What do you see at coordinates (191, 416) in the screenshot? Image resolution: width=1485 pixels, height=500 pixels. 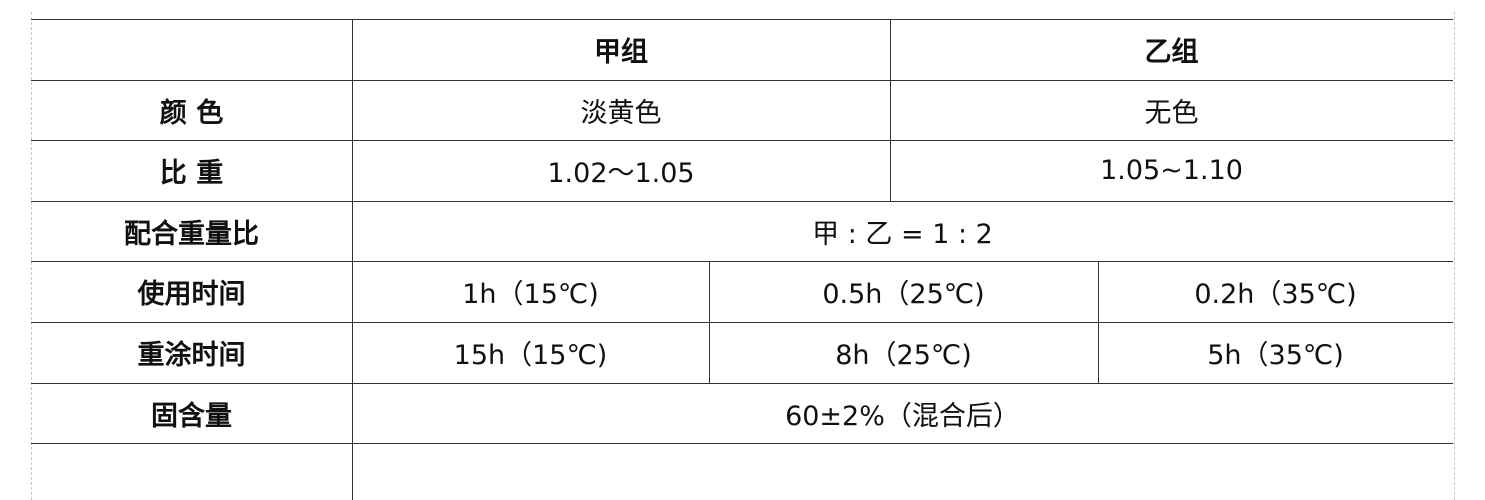 I see `row-label-solids: 固含量` at bounding box center [191, 416].